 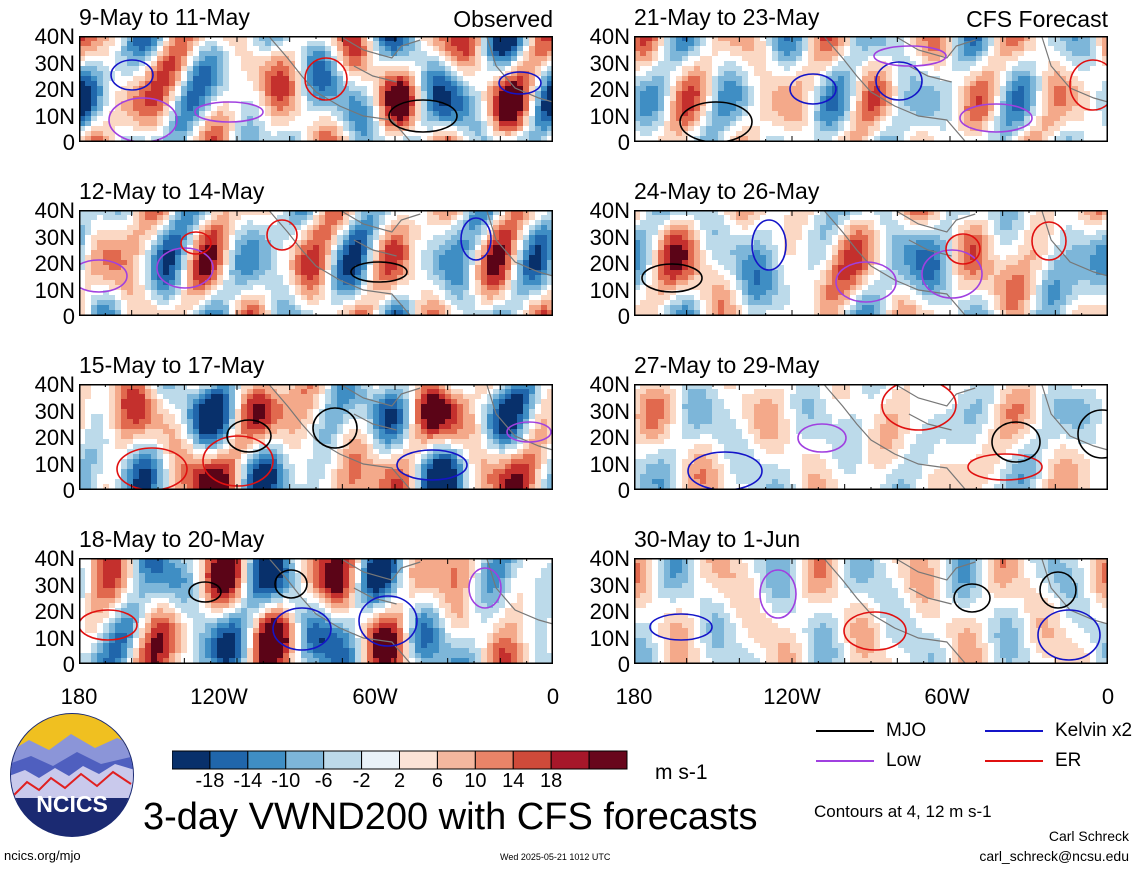 I want to click on contour-kelvin-x2, so click(x=520, y=83).